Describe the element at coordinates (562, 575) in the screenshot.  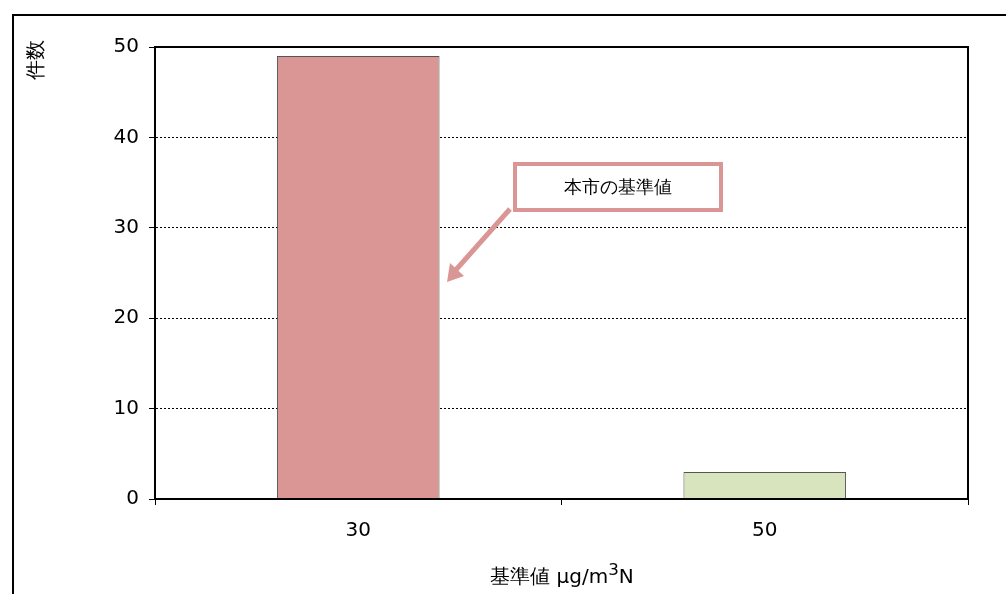
I see `x-axis-title: 基準値 μg/m$^{3}$N` at that location.